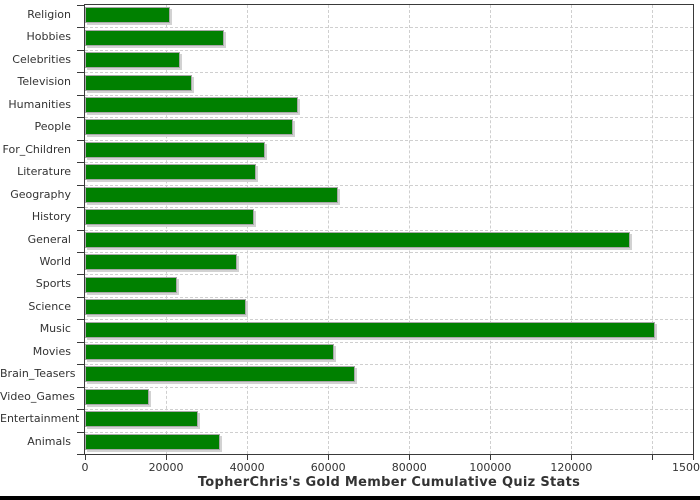 The image size is (700, 500). I want to click on bar-religion, so click(128, 15).